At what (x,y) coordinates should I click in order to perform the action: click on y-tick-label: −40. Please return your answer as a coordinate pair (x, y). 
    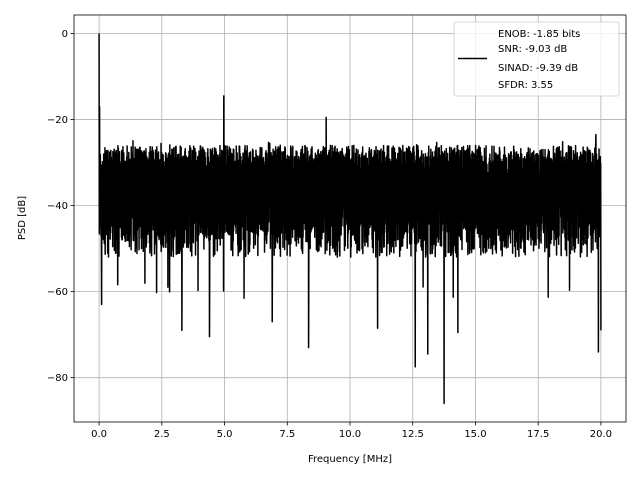
    Looking at the image, I should click on (57, 206).